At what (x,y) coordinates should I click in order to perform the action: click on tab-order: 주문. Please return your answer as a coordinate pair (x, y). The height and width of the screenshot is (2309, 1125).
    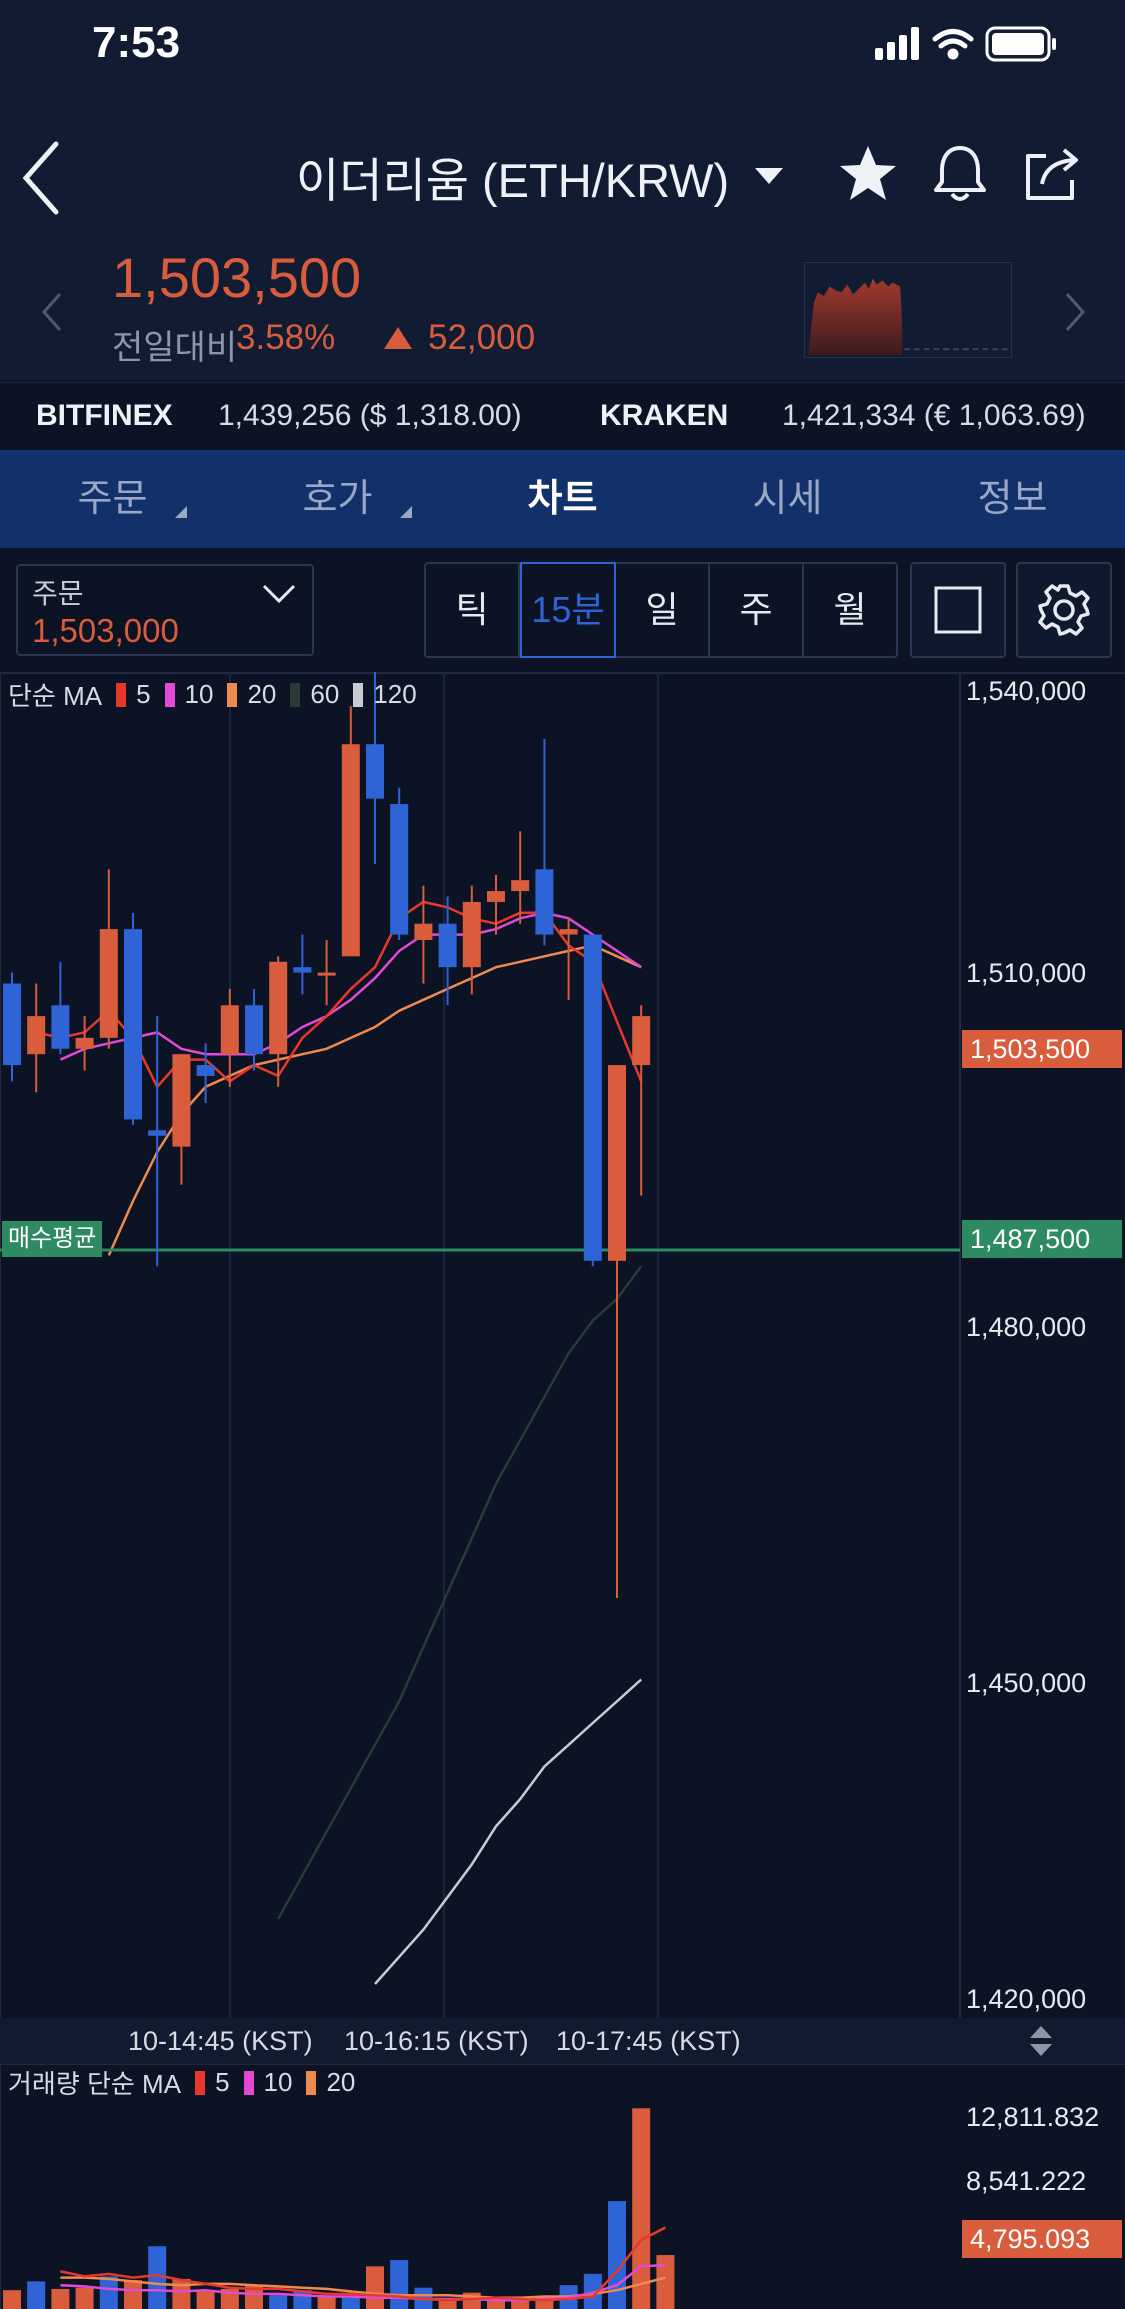
    Looking at the image, I should click on (112, 499).